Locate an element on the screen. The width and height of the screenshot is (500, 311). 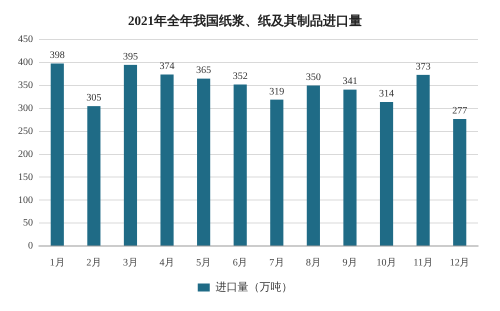
y-tick-label: 250 is located at coordinates (25, 131).